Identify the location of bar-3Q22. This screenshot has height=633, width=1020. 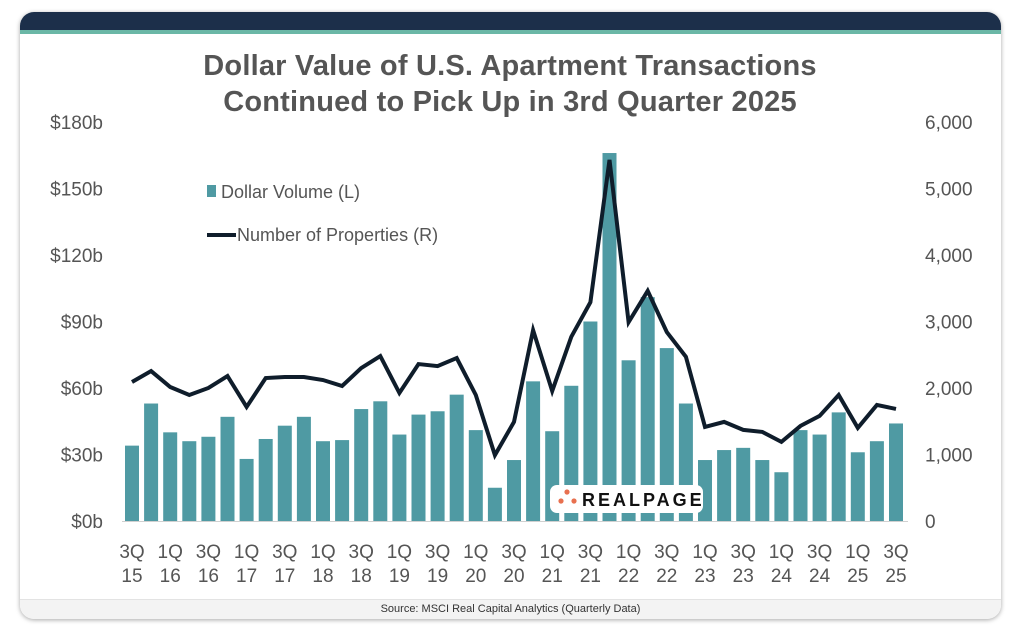
(666, 434).